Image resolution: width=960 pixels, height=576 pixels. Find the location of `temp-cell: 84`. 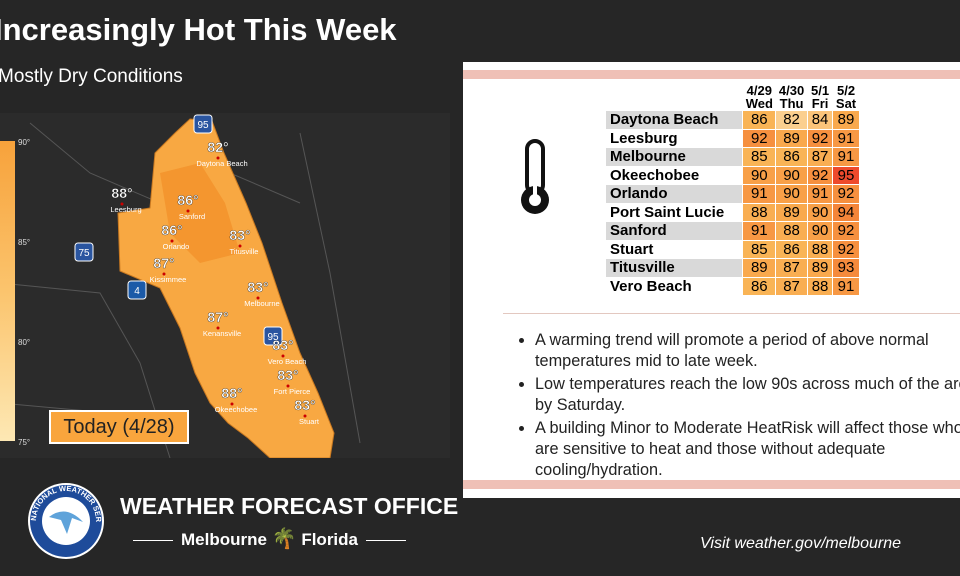

temp-cell: 84 is located at coordinates (820, 120).